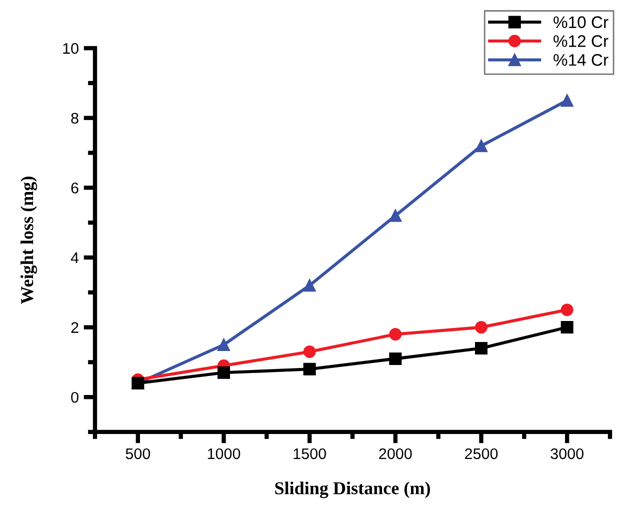 This screenshot has width=625, height=507. I want to click on x-tick-label: 1500, so click(310, 454).